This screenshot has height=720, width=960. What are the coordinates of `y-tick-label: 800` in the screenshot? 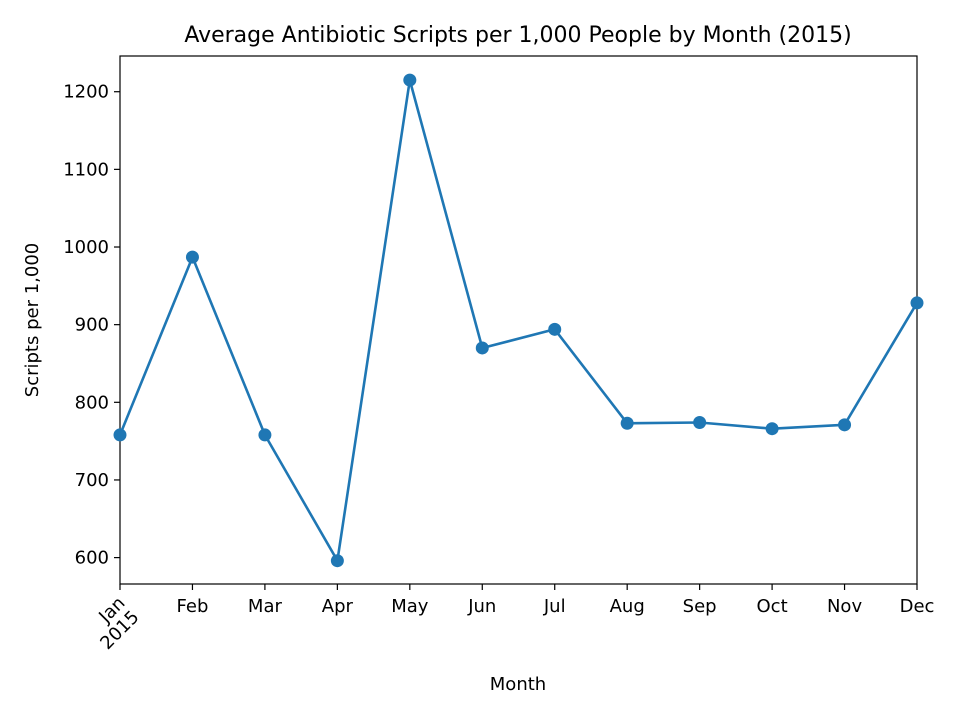 It's located at (92, 402).